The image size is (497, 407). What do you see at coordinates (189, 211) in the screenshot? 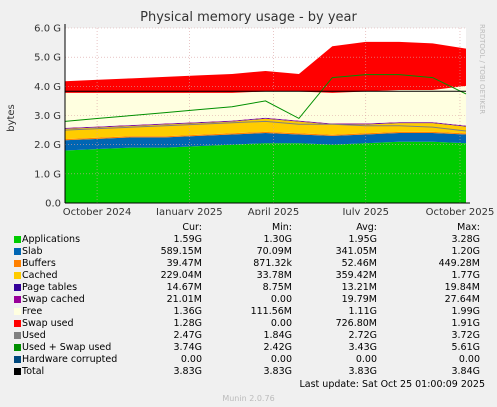
I see `x-tick-label: January 2025` at bounding box center [189, 211].